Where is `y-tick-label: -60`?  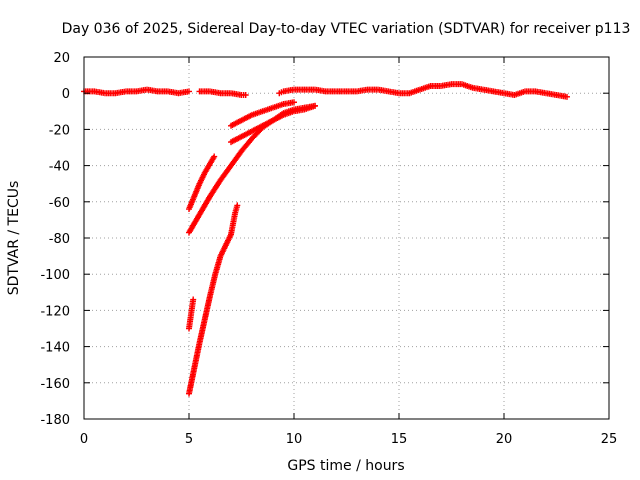 y-tick-label: -60 is located at coordinates (59, 203).